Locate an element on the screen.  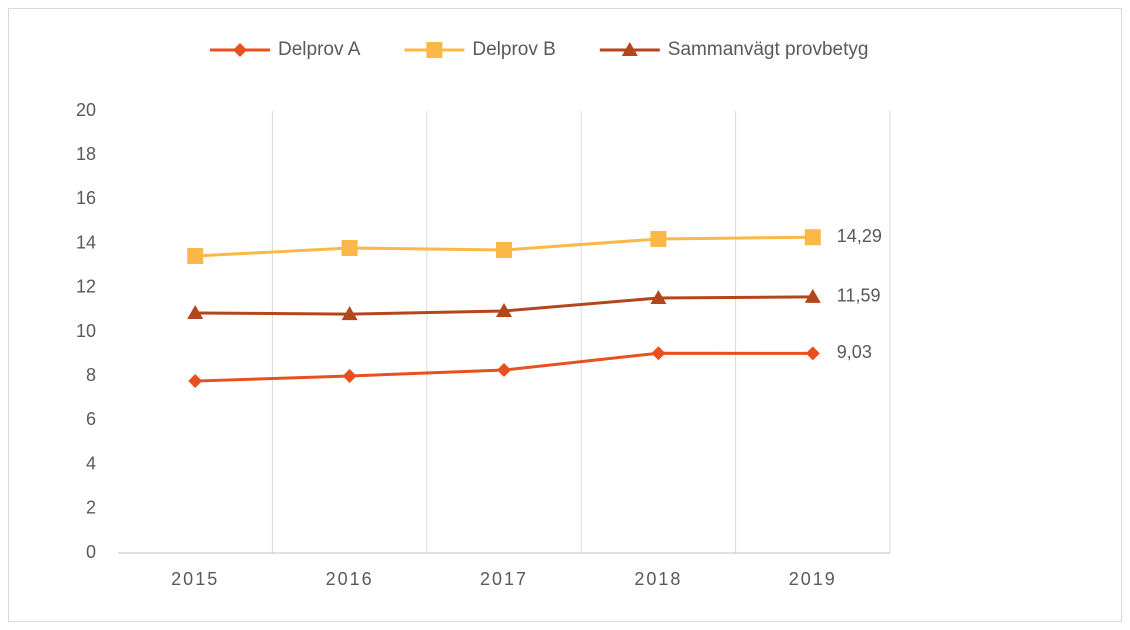
x-tick-label: 2019 is located at coordinates (813, 579).